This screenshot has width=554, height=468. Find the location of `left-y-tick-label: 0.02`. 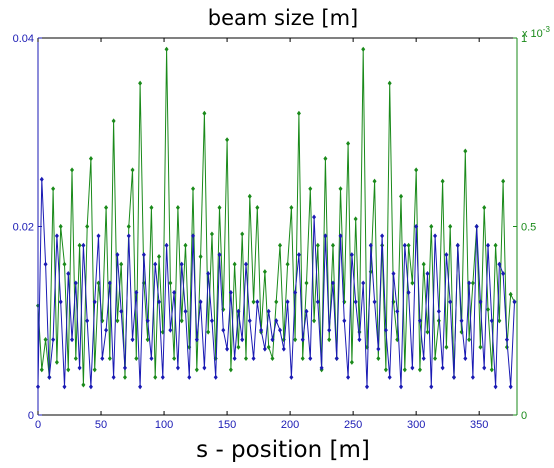

left-y-tick-label: 0.02 is located at coordinates (23, 228).